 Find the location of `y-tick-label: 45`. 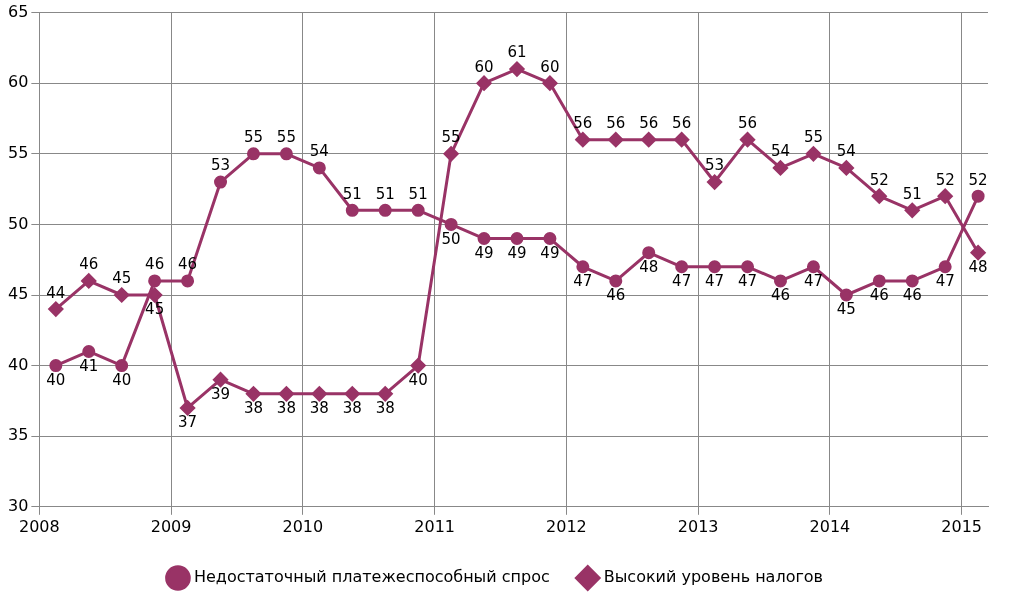

y-tick-label: 45 is located at coordinates (18, 294).